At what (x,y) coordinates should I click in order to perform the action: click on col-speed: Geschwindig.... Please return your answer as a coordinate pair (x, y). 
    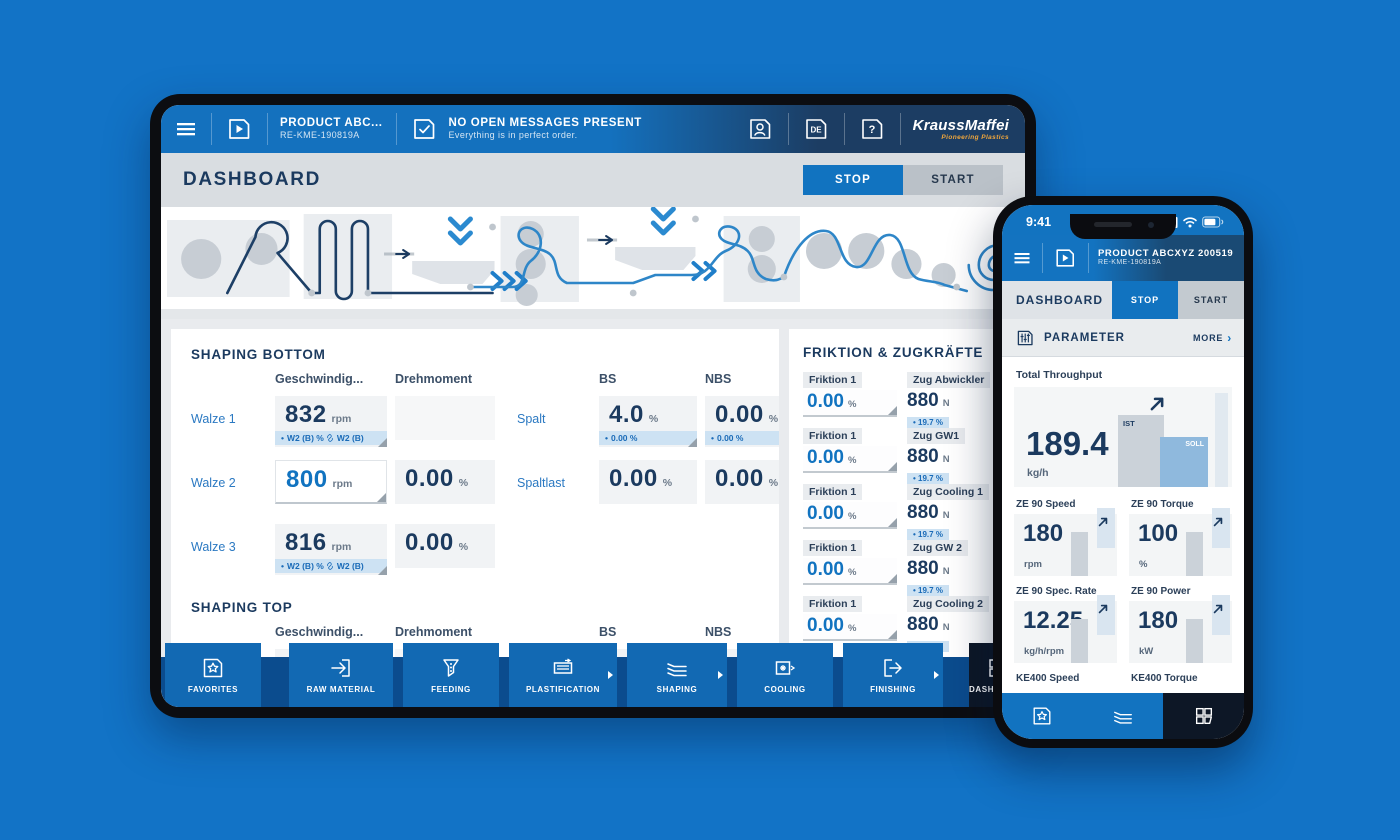
    Looking at the image, I should click on (319, 632).